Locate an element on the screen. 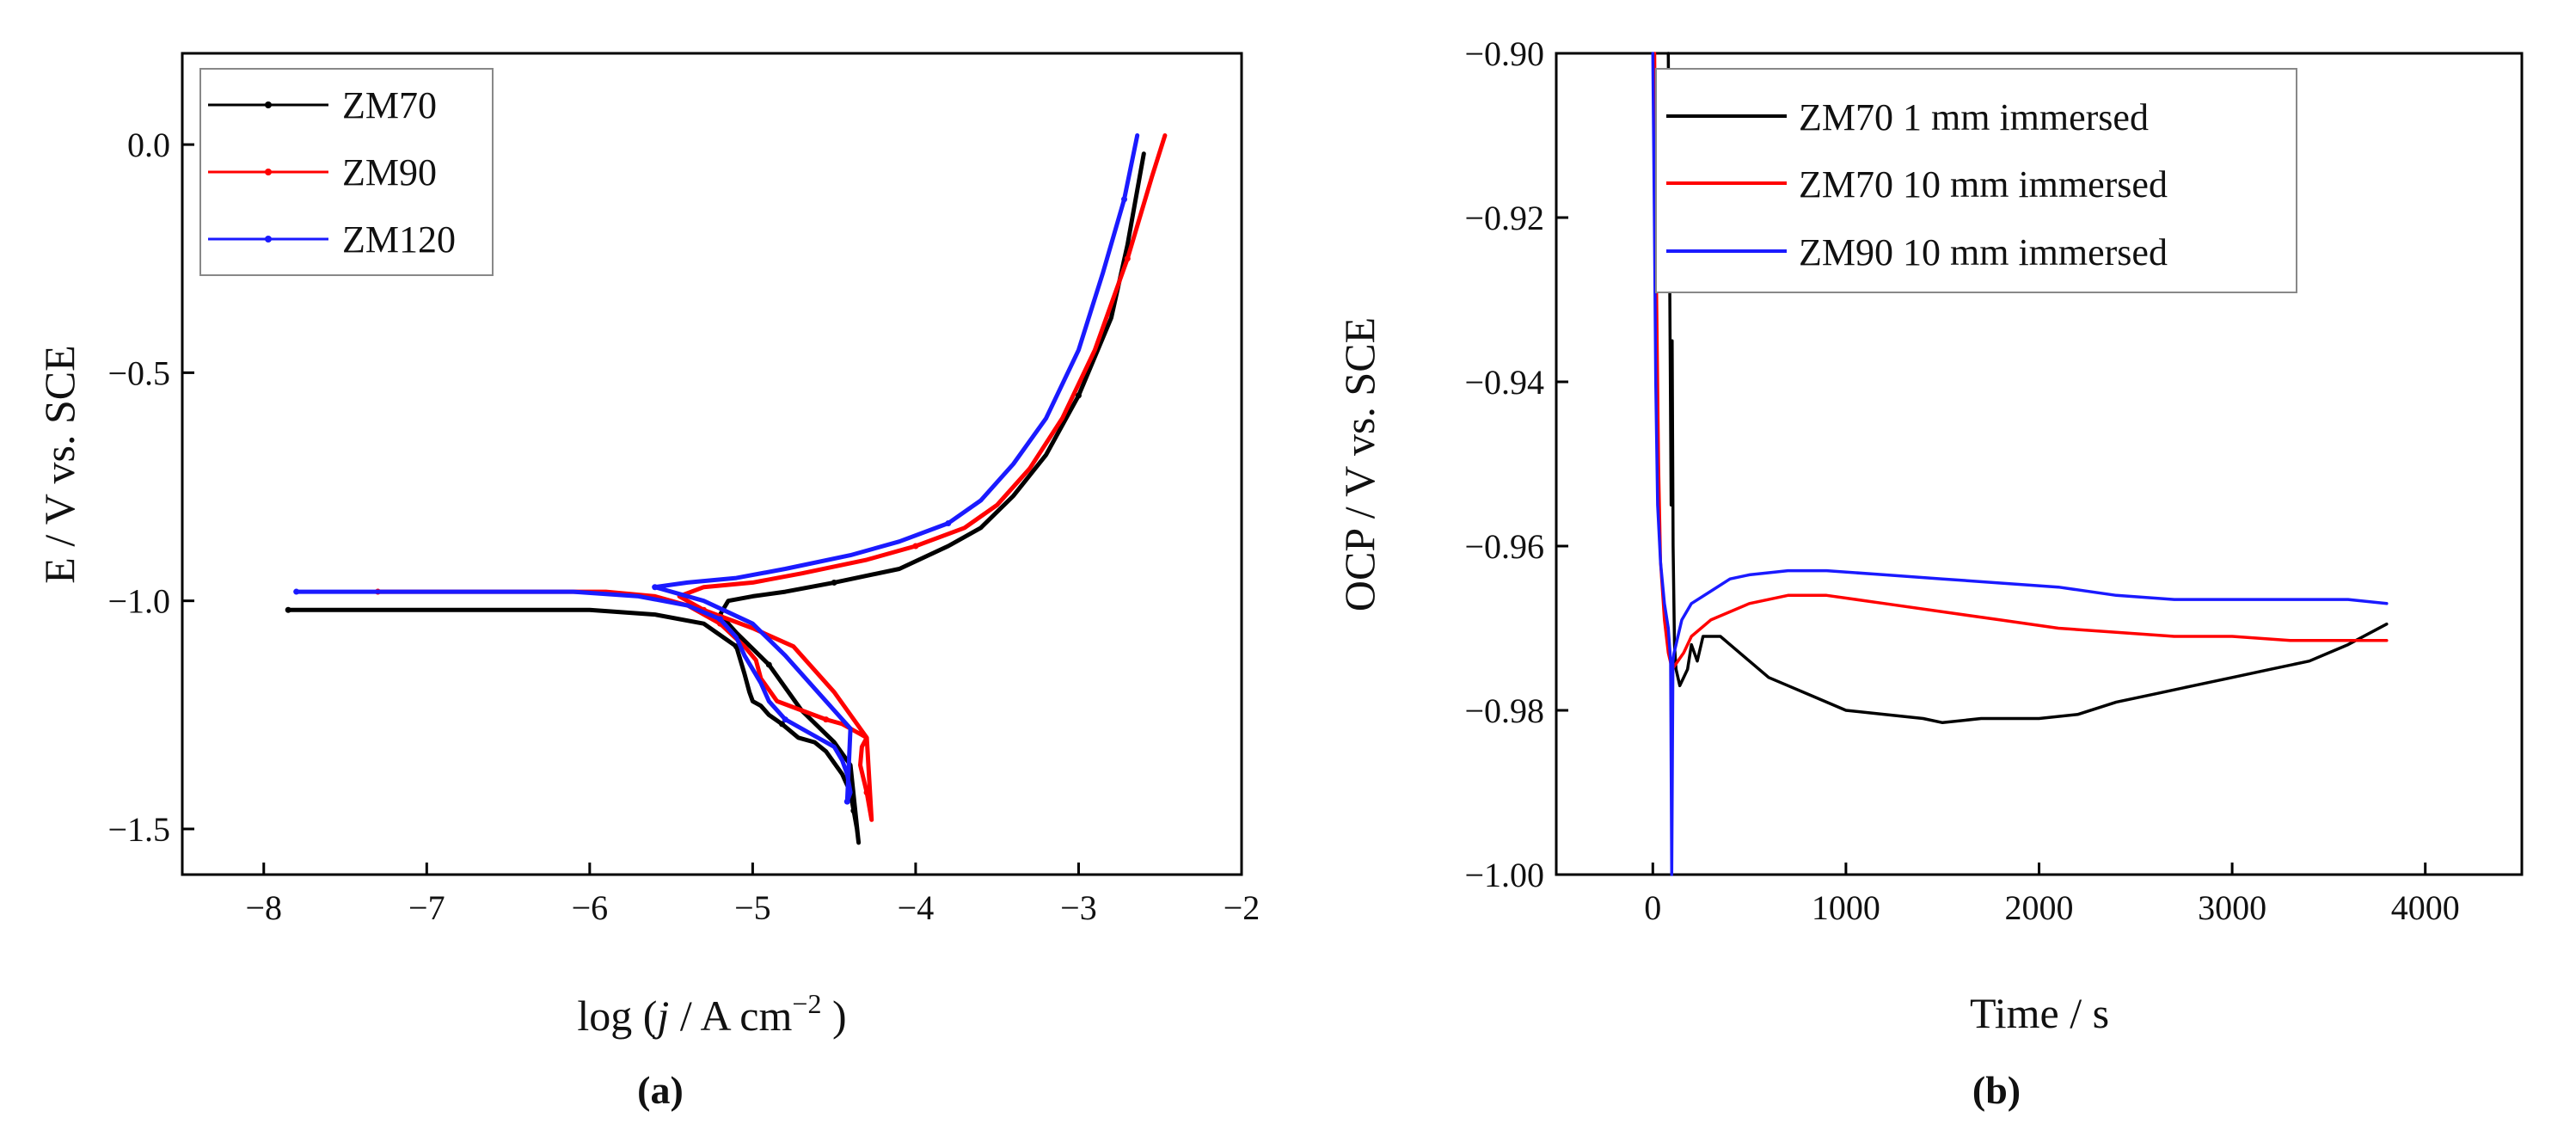 The width and height of the screenshot is (2576, 1130). chart-b-y-tick-label: −0.98 is located at coordinates (1504, 710).